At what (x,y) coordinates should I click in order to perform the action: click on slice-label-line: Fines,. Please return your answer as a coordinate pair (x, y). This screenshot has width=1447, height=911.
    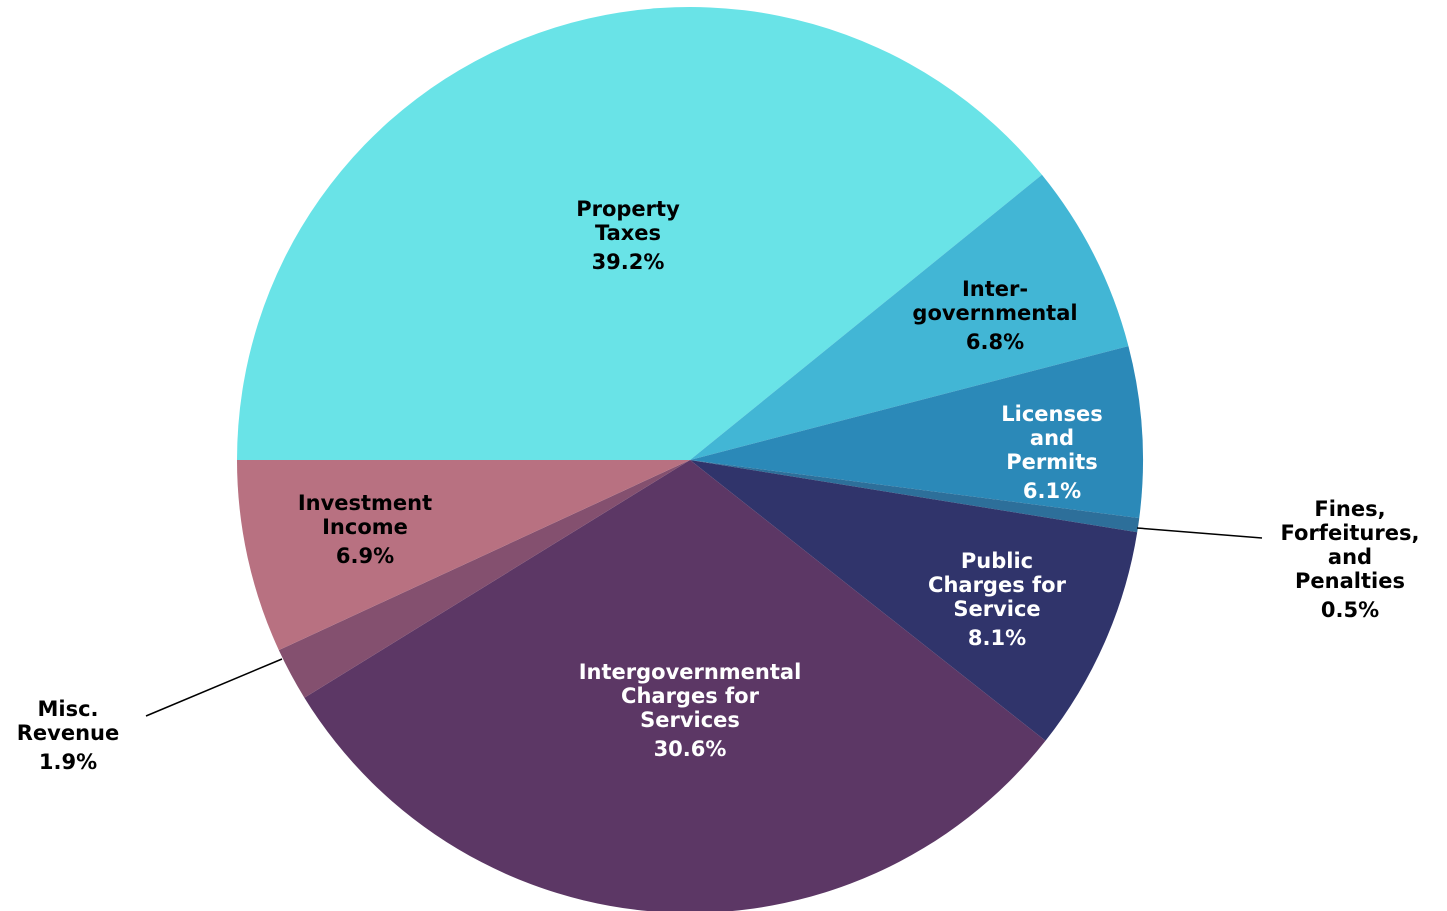
    Looking at the image, I should click on (1349, 509).